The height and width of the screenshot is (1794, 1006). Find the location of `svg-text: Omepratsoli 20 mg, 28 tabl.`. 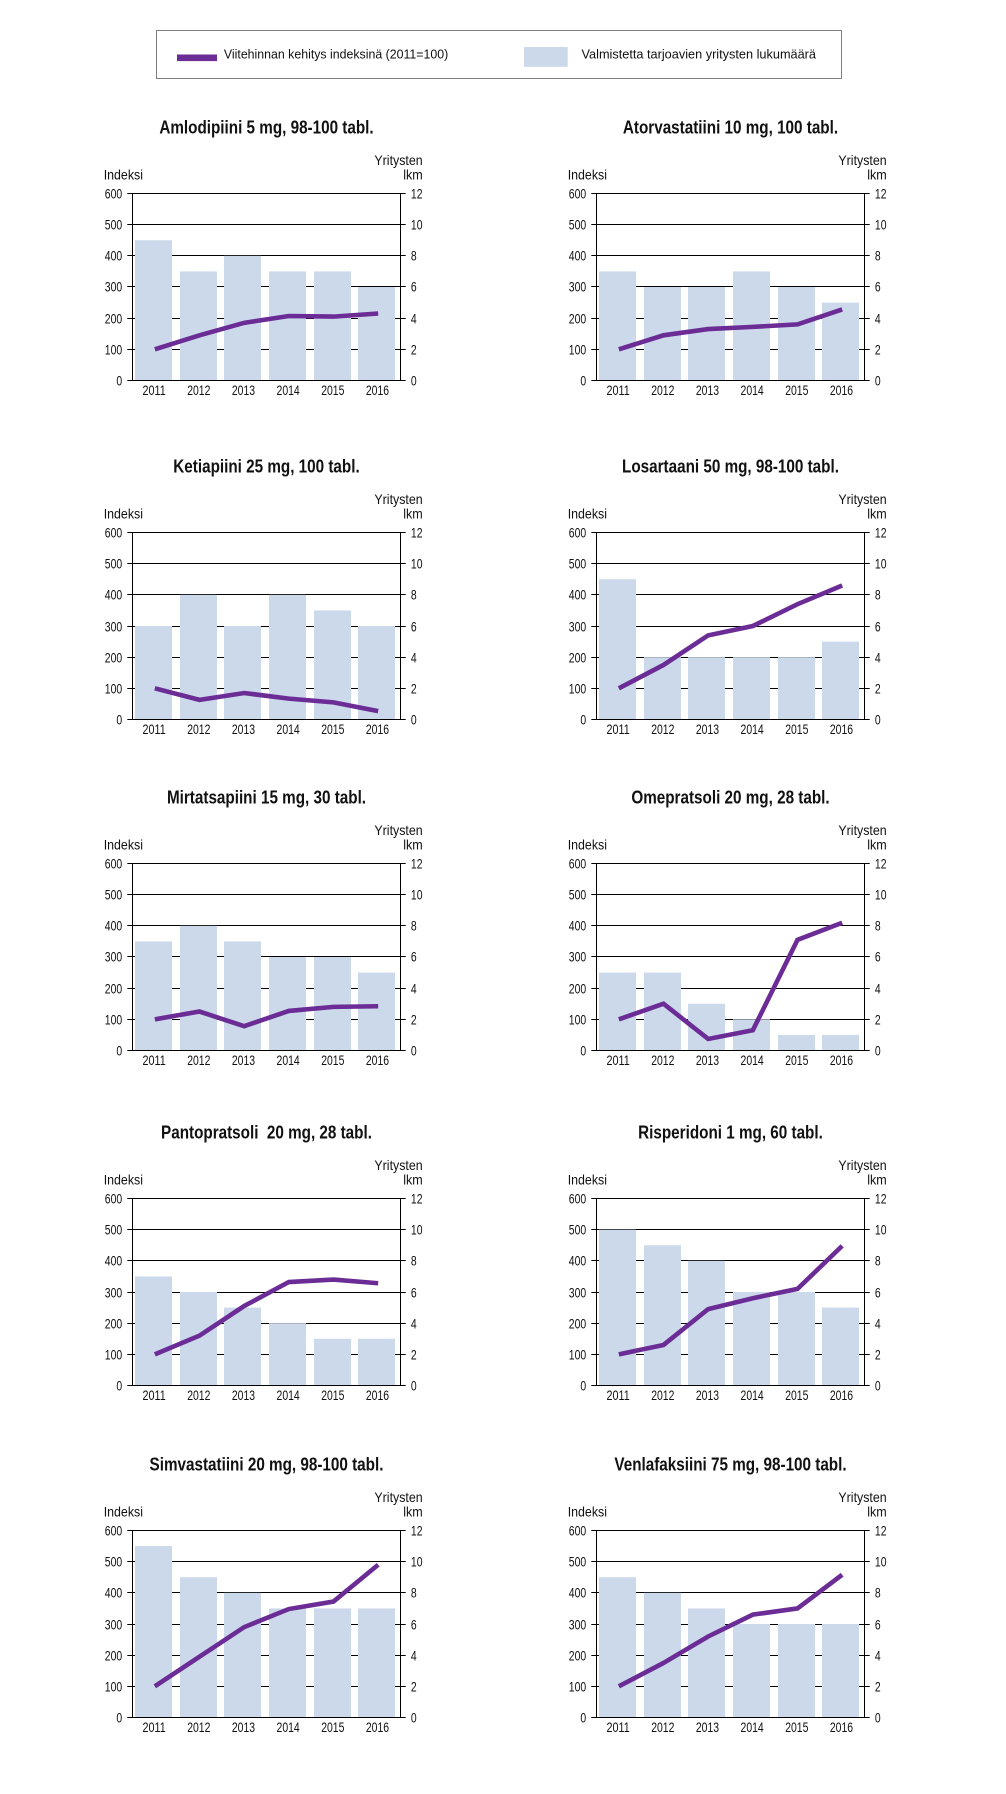

svg-text: Omepratsoli 20 mg, 28 tabl. is located at coordinates (730, 797).